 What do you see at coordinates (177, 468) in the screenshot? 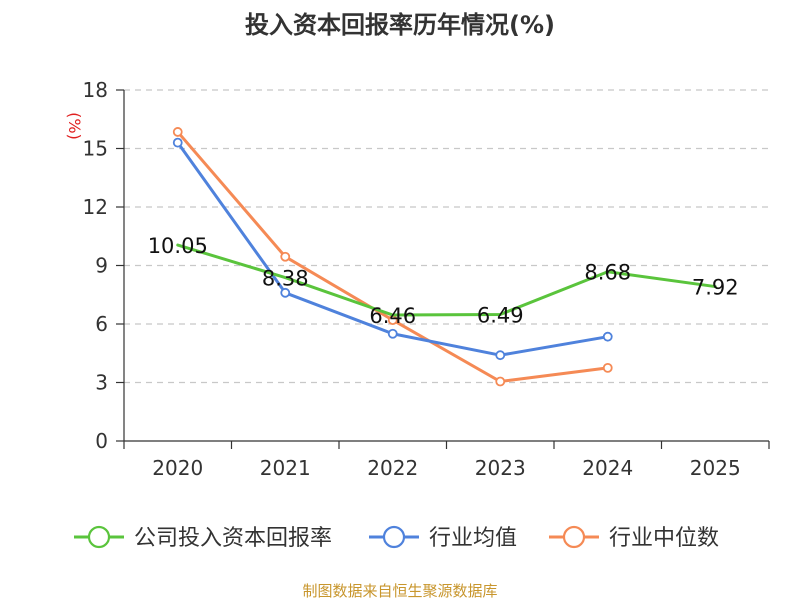
I see `x-tick-label: 2020` at bounding box center [177, 468].